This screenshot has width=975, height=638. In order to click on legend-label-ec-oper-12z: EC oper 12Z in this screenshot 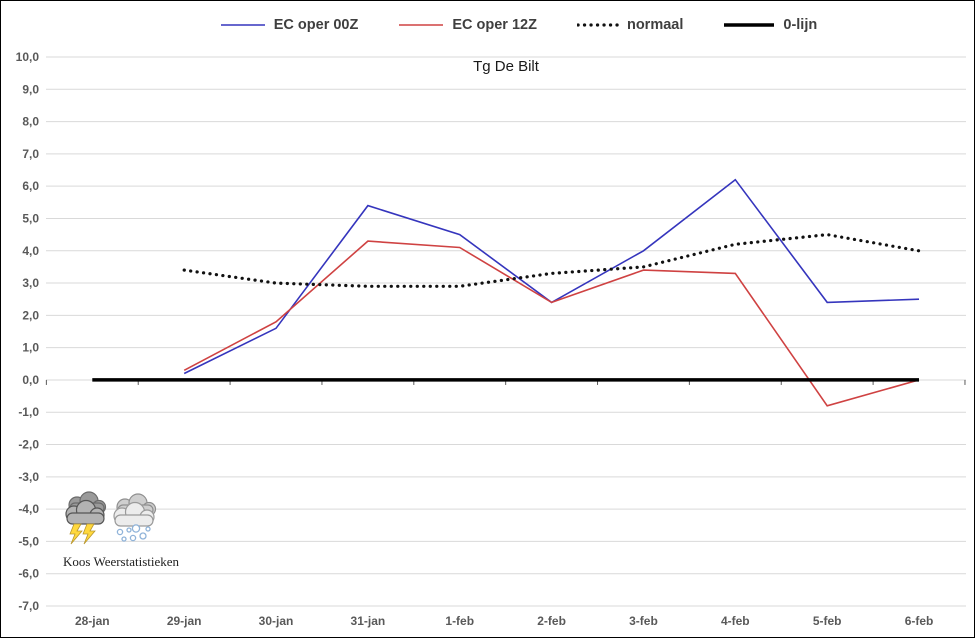, I will do `click(494, 25)`.